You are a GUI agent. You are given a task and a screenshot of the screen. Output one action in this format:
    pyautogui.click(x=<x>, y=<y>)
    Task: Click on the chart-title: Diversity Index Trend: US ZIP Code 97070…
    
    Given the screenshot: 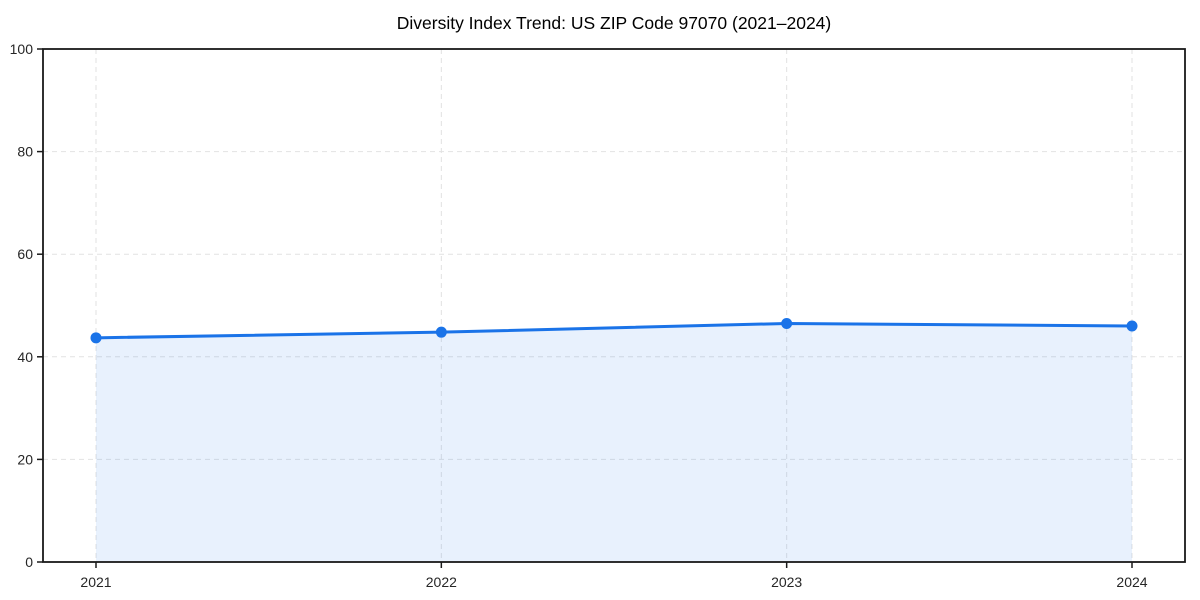 What is the action you would take?
    pyautogui.click(x=614, y=23)
    